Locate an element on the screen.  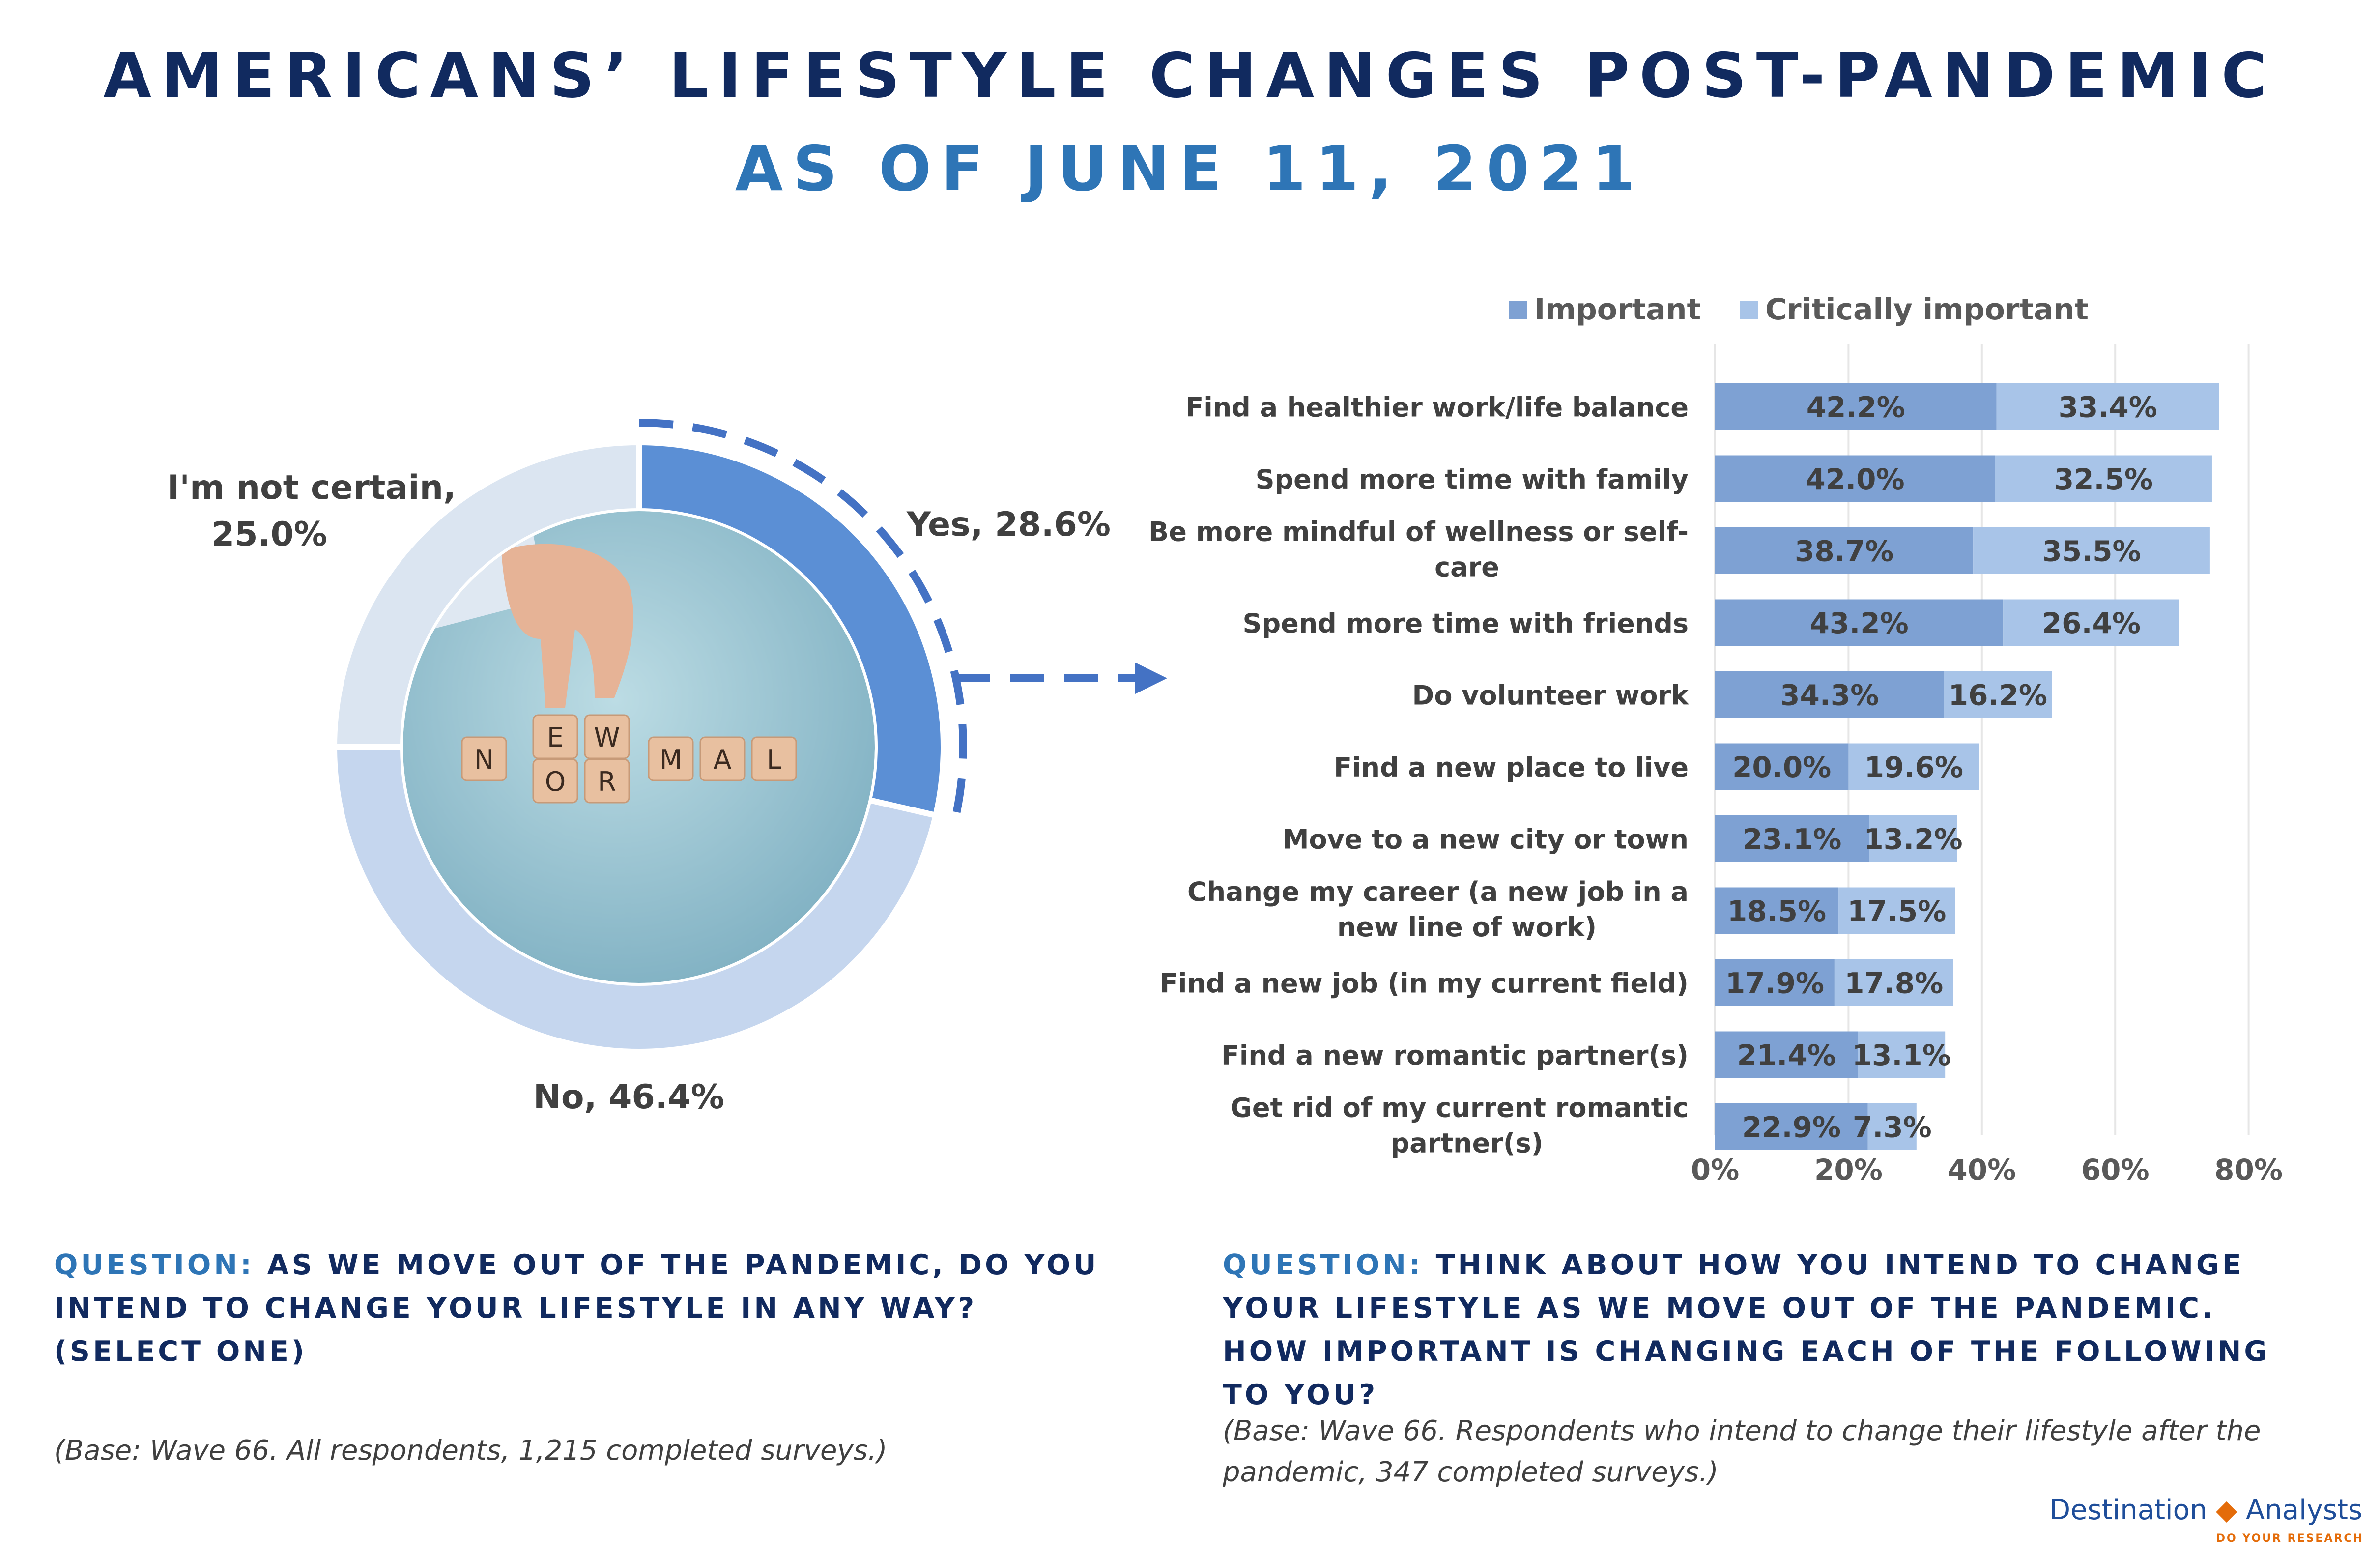
letter-block-text: E is located at coordinates (555, 737).